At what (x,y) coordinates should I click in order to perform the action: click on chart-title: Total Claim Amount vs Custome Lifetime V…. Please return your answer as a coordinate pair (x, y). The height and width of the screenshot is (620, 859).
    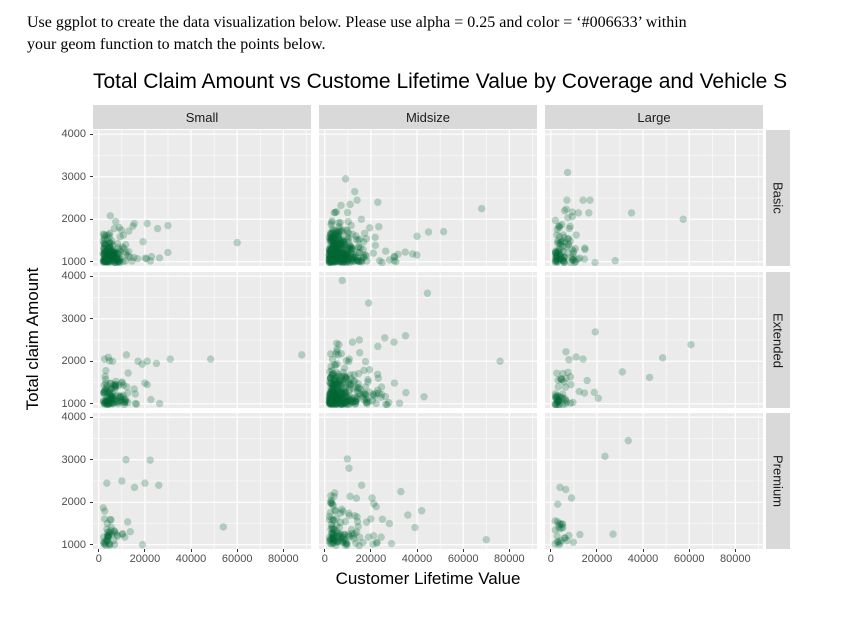
    Looking at the image, I should click on (440, 81).